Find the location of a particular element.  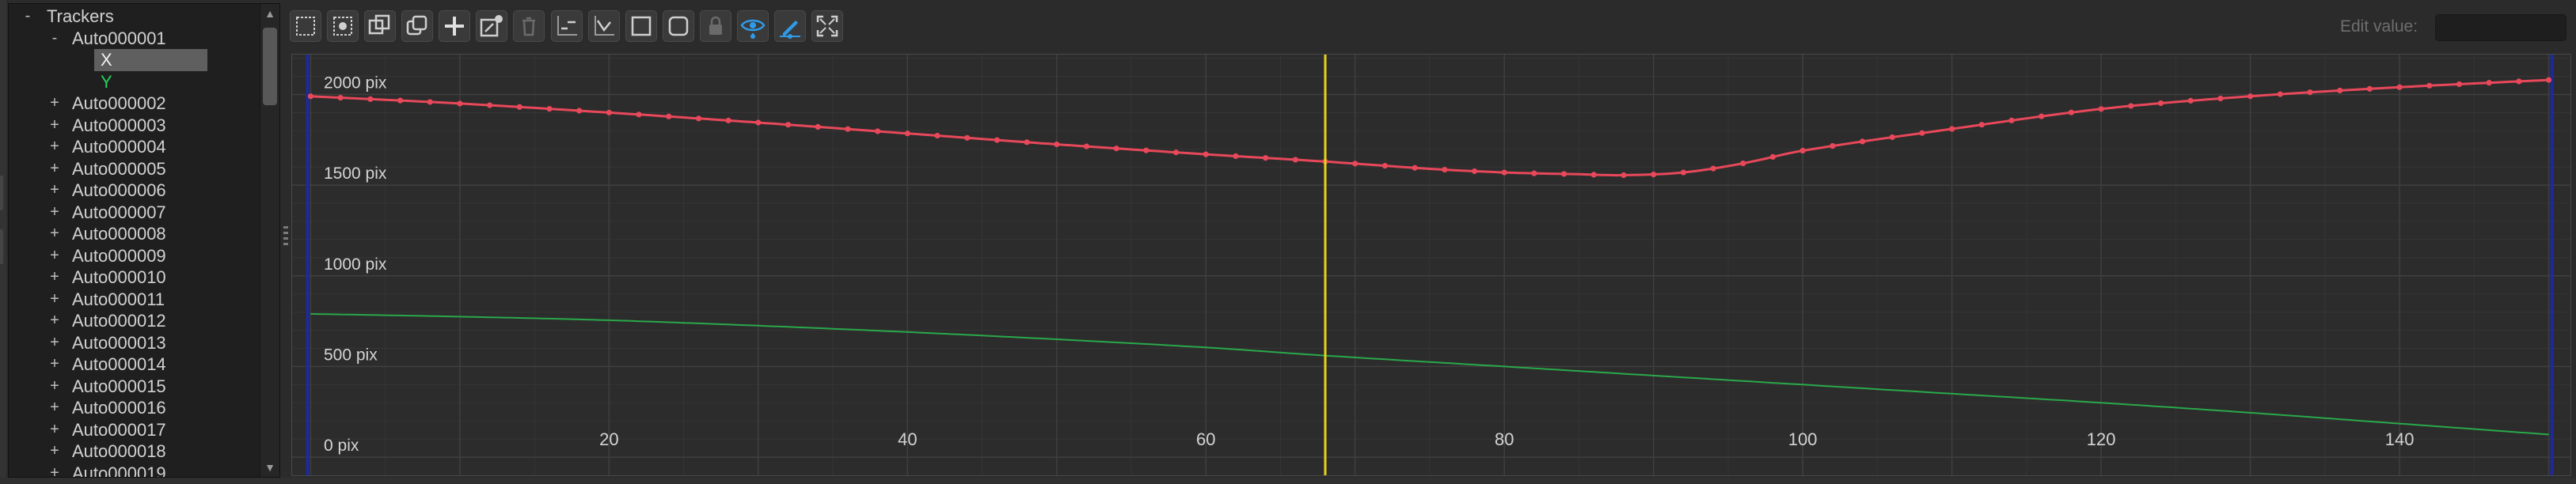

tree-item-tracker: + Auto000006 is located at coordinates (134, 191).